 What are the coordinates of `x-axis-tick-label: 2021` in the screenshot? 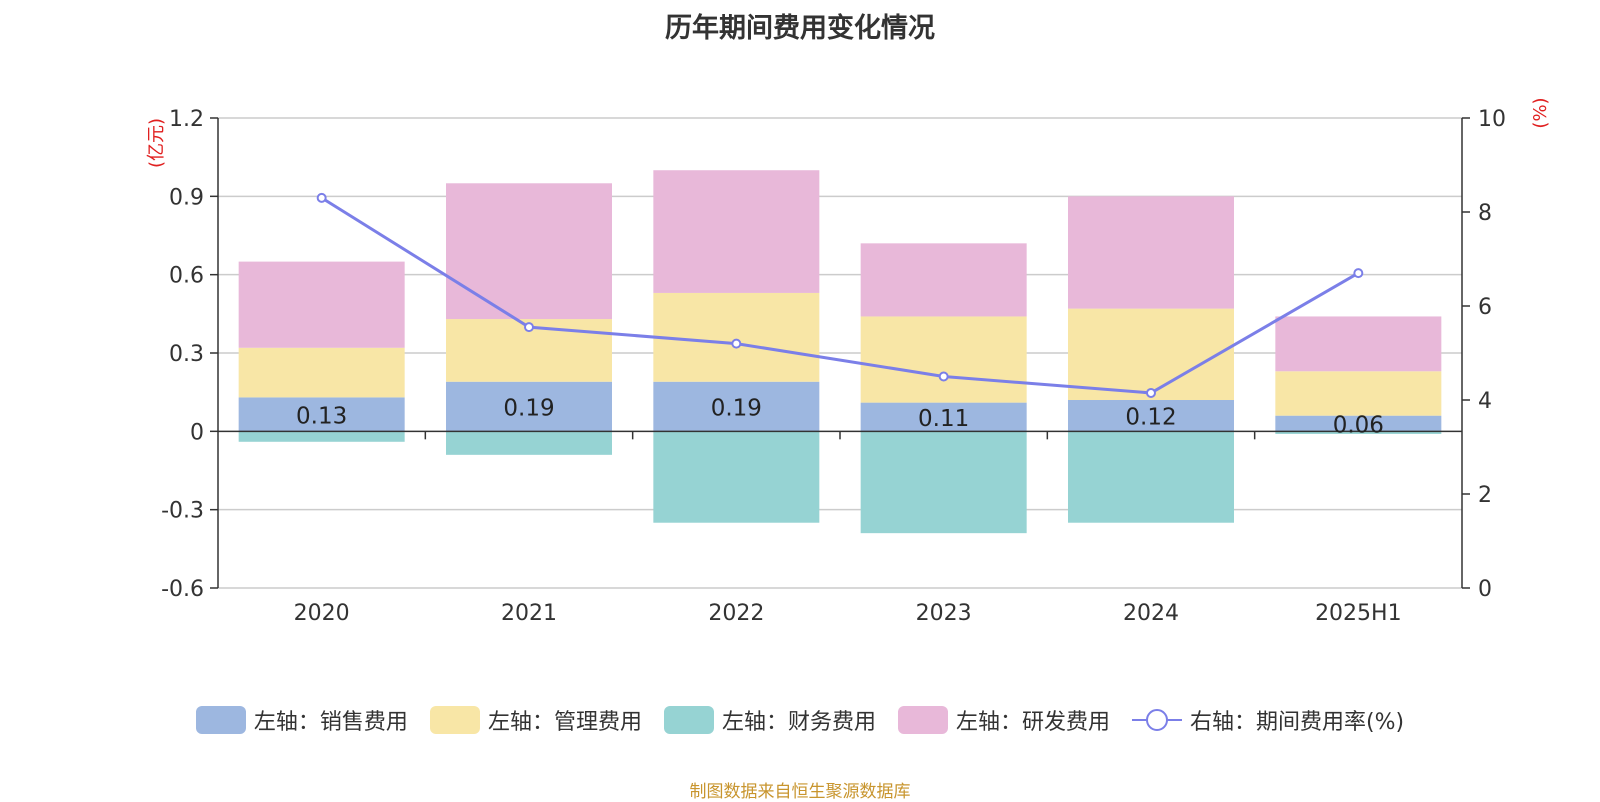 It's located at (529, 613).